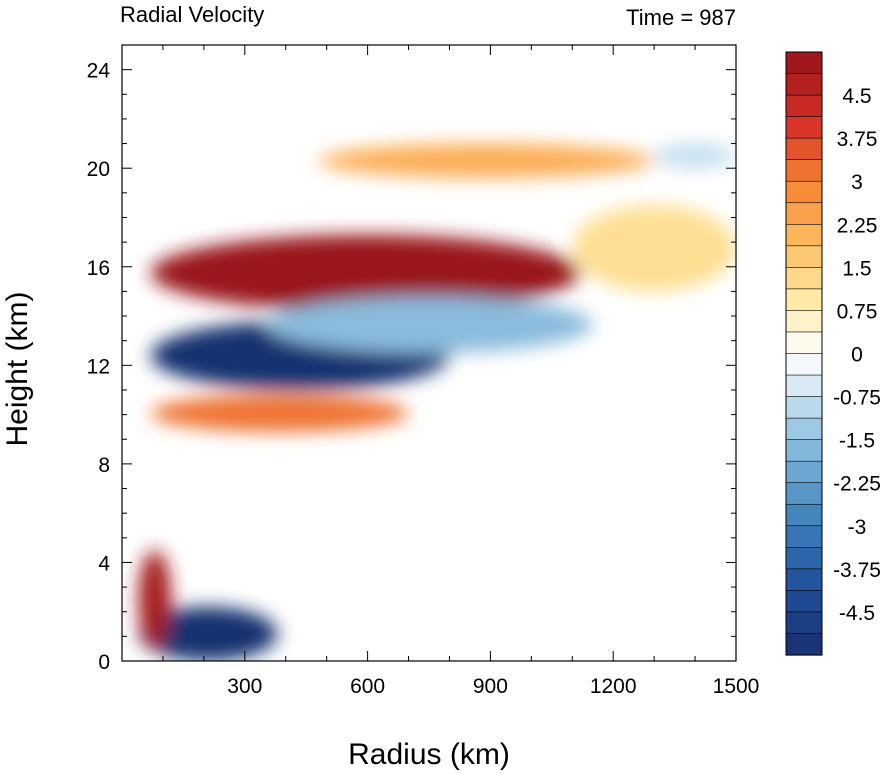  I want to click on colorbar-frame, so click(804, 353).